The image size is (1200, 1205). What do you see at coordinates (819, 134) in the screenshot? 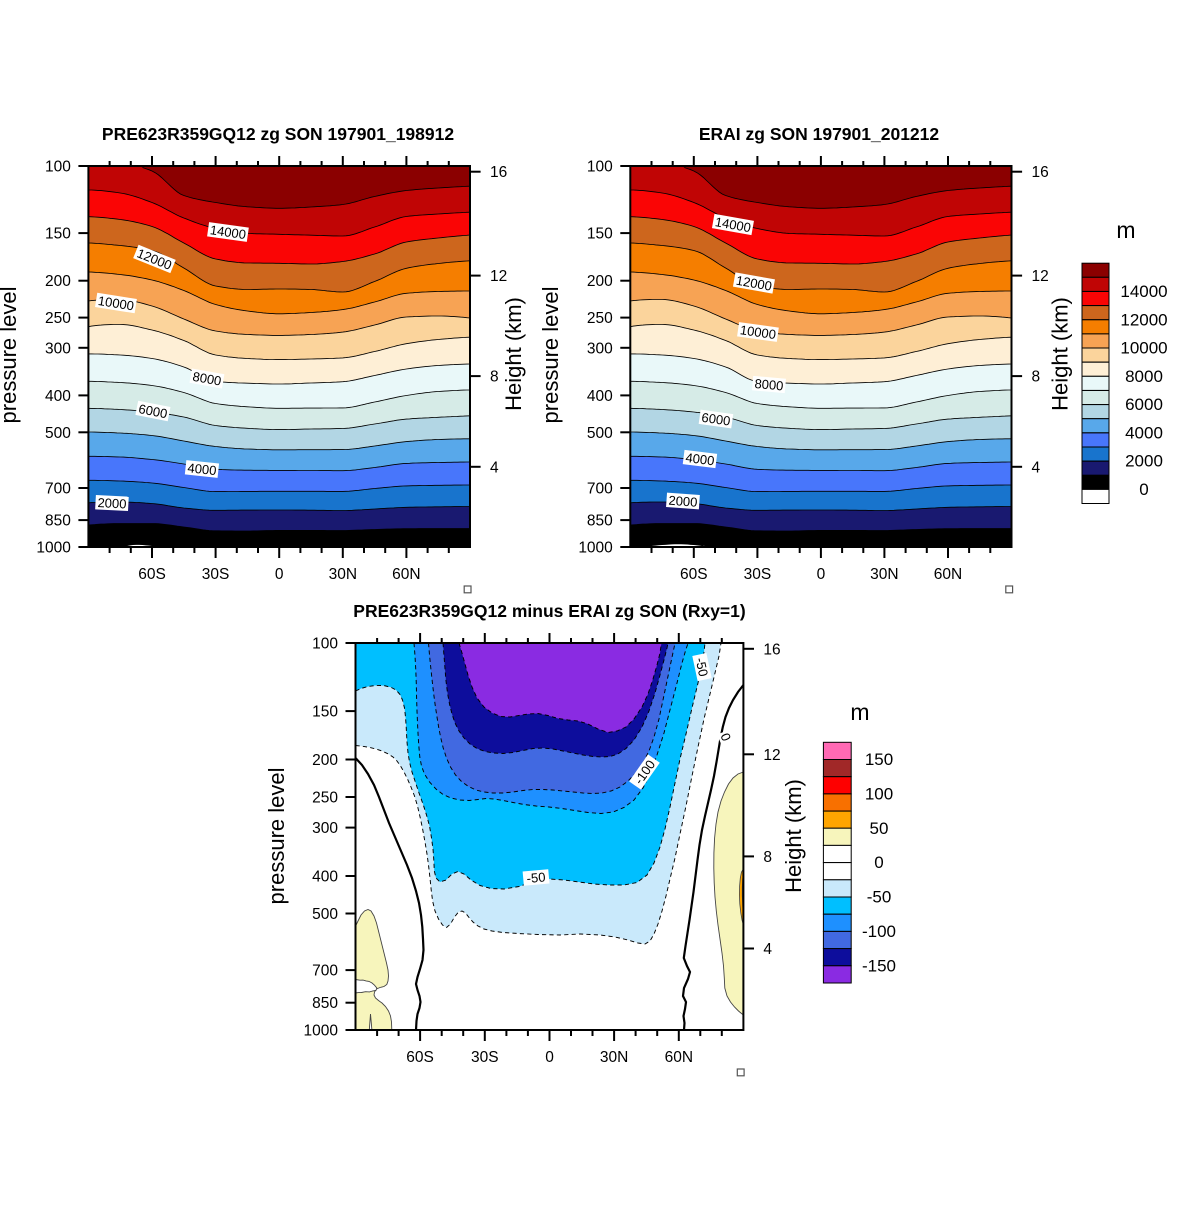
I see `svg-text: ERAI zg SON 197901_201212` at bounding box center [819, 134].